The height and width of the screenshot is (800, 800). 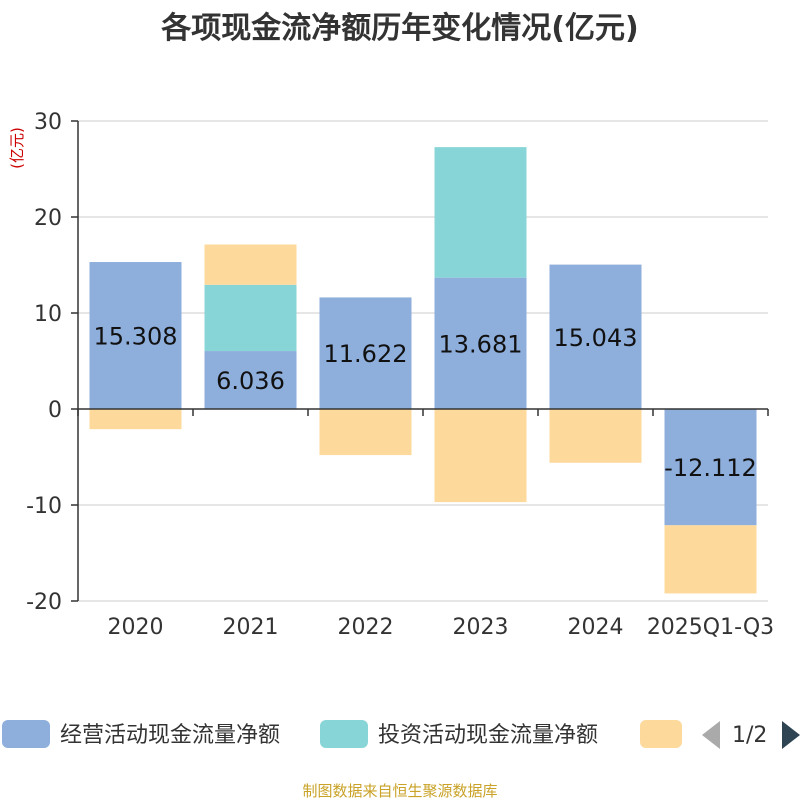 I want to click on data-label-2023: 13.681, so click(x=481, y=344).